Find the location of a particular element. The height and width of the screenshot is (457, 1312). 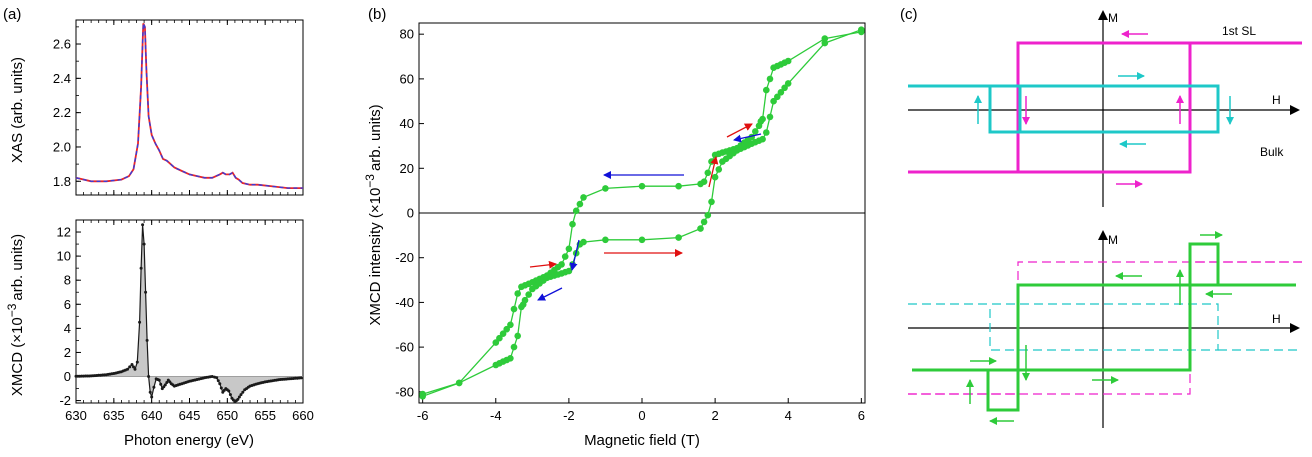

x-tick-label: -4 is located at coordinates (496, 415).